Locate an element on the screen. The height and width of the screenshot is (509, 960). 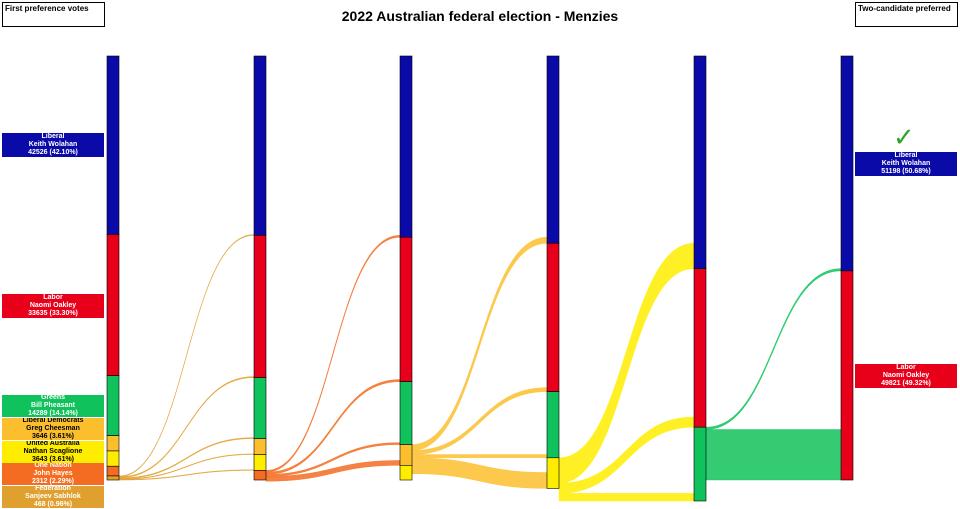
first-preference-header: First preference votes is located at coordinates (53, 14).